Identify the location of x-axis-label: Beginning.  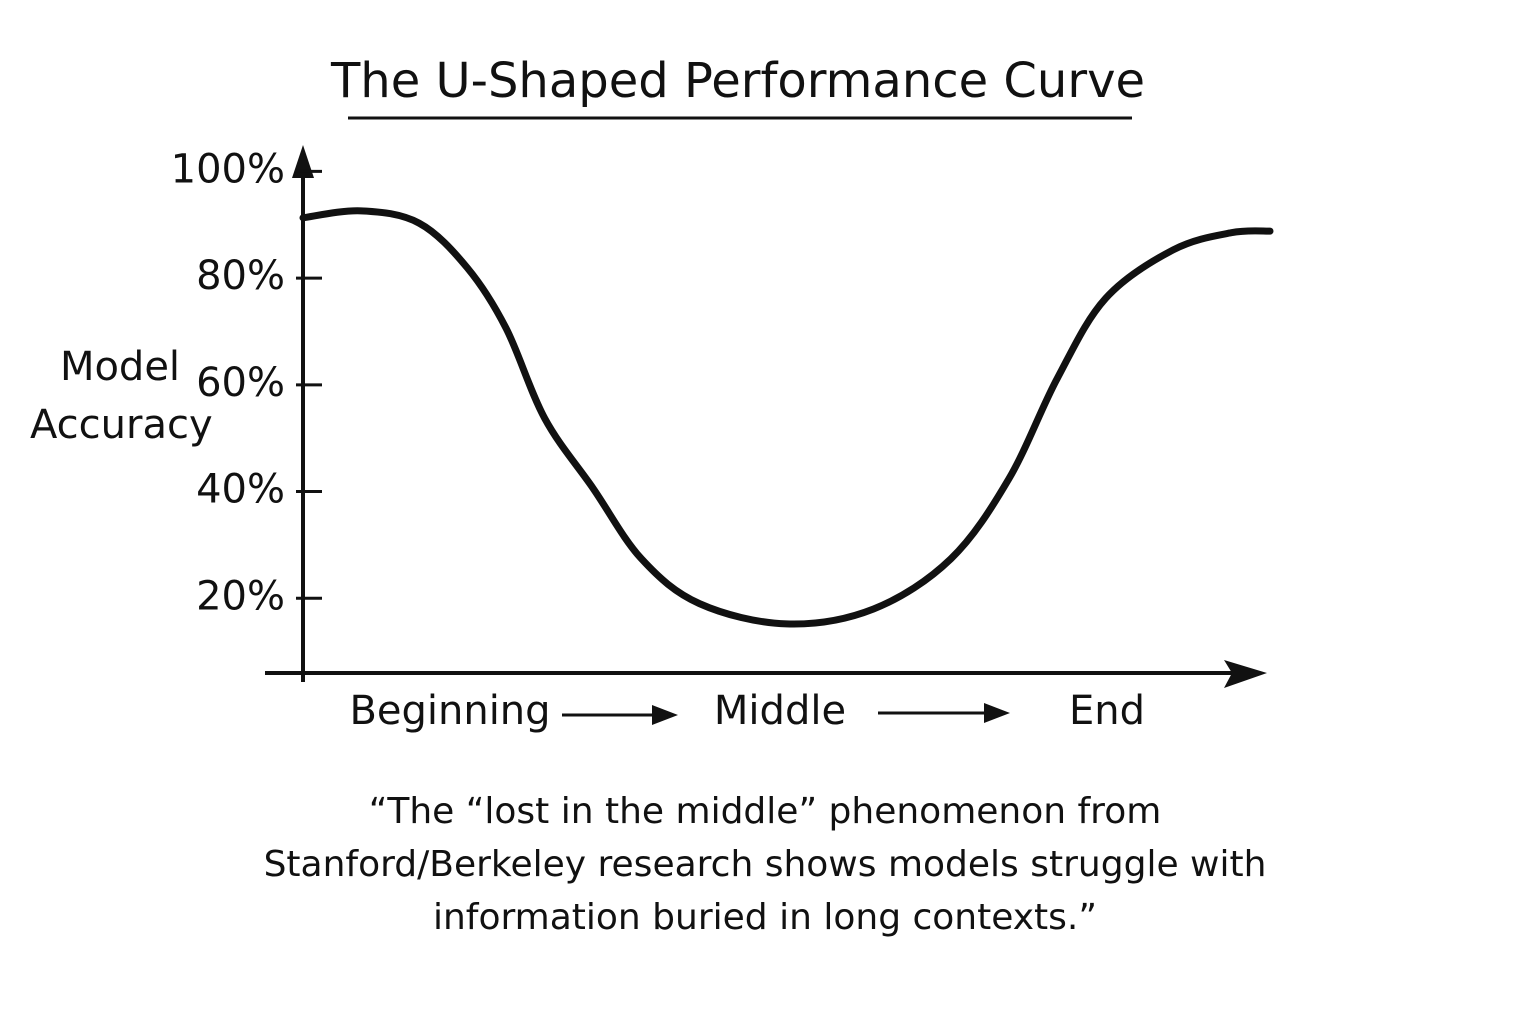
(449, 711).